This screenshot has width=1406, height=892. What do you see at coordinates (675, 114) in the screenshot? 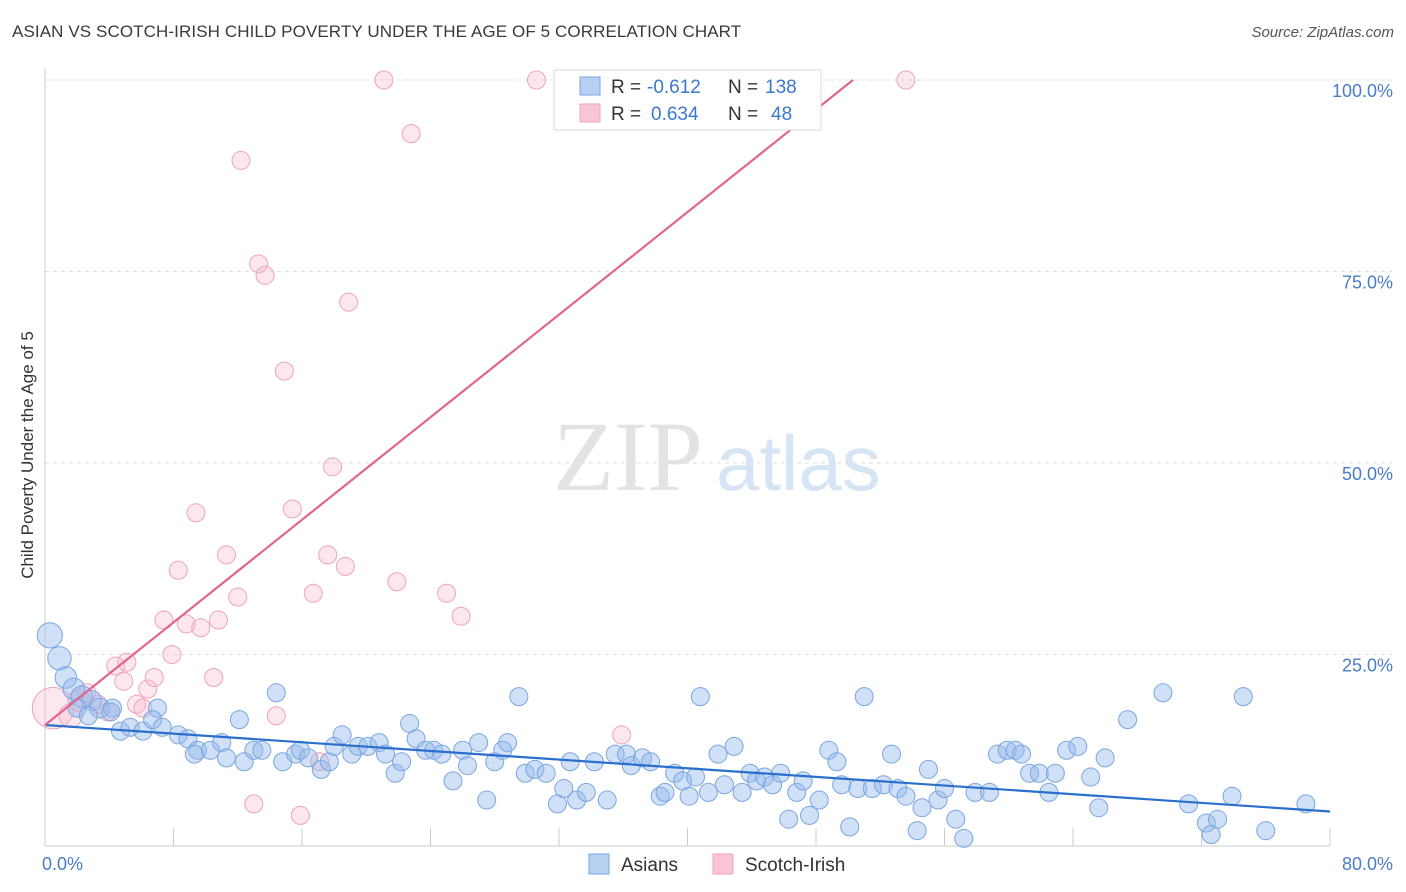
I see `scotch-r-value: 0.634` at bounding box center [675, 114].